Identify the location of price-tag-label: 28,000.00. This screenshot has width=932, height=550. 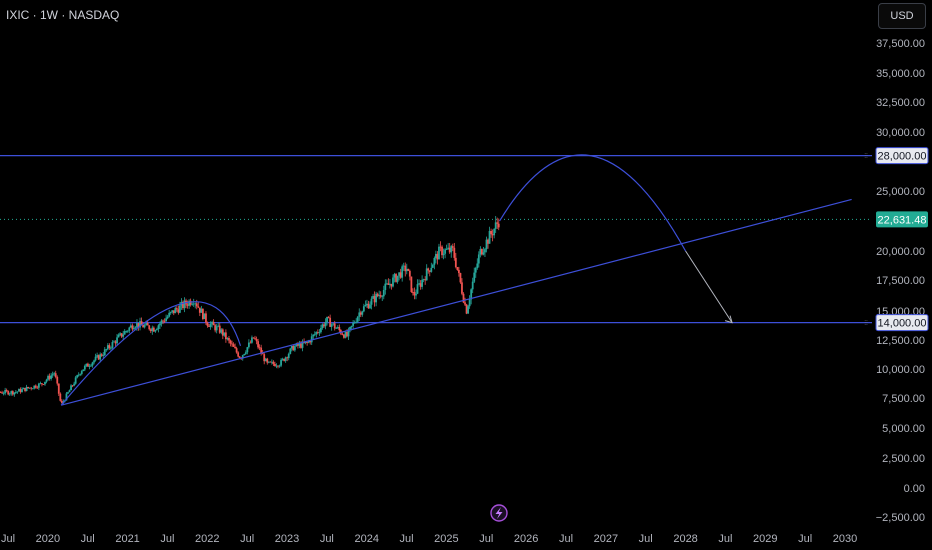
(902, 157).